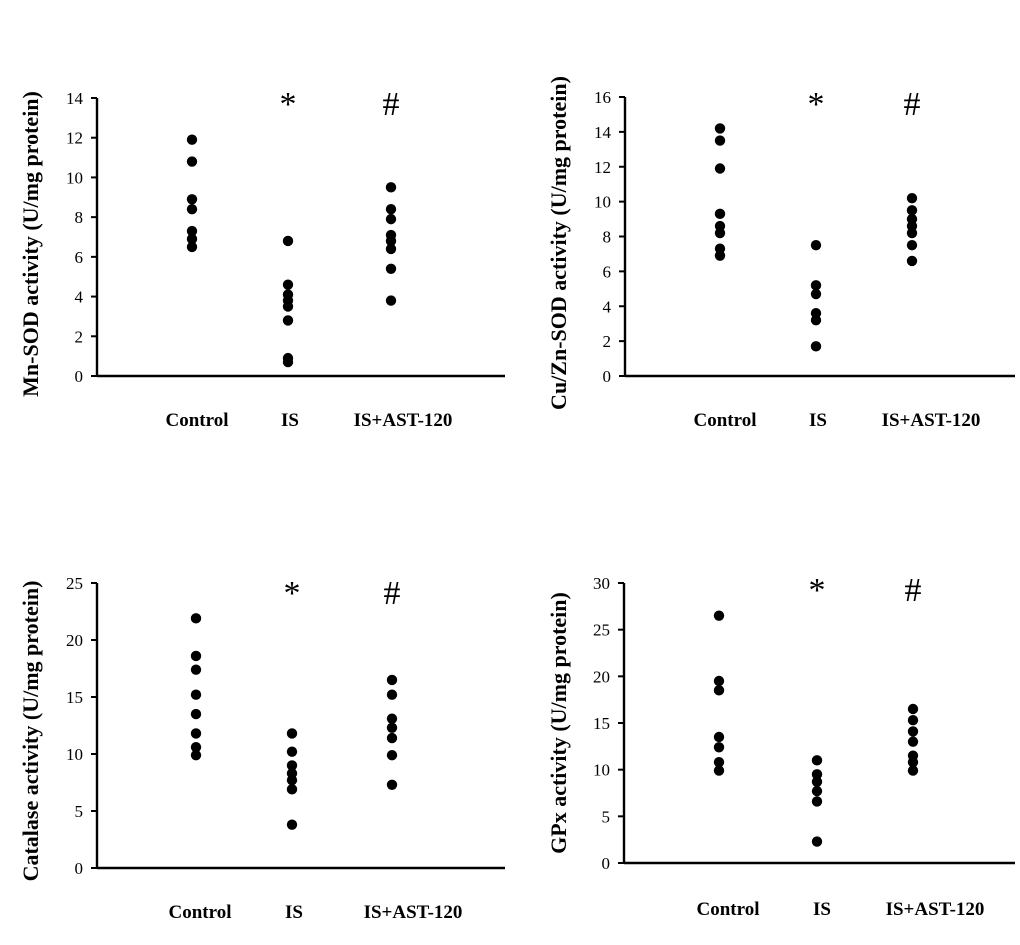  I want to click on y-tick-label: 20, so click(74, 640).